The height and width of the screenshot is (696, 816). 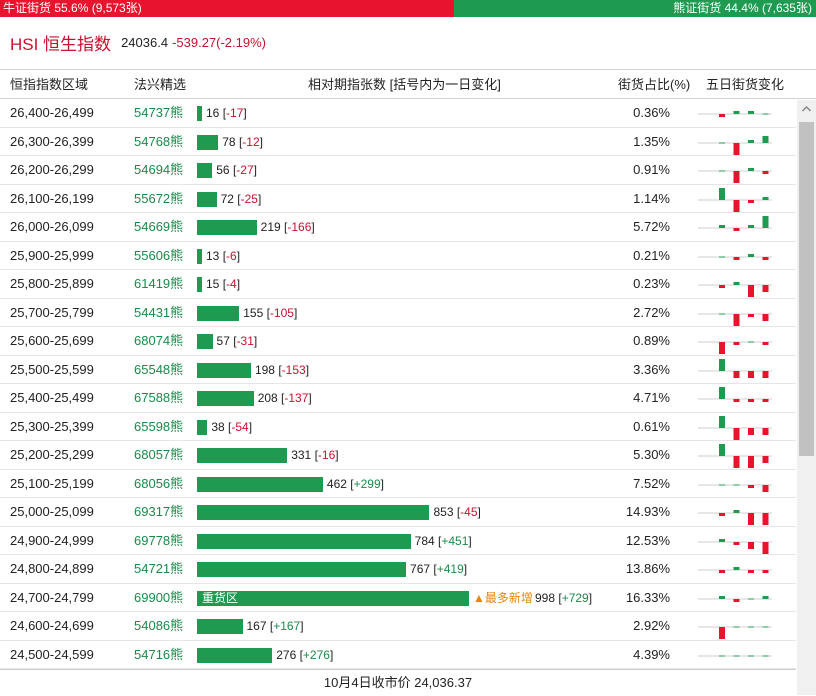 What do you see at coordinates (159, 198) in the screenshot?
I see `warrant-code-link: 55672熊` at bounding box center [159, 198].